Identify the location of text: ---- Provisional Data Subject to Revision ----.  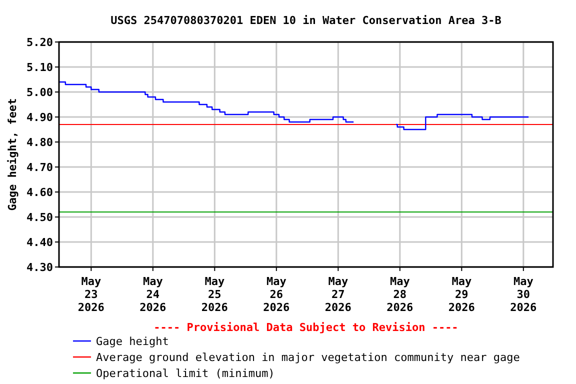
(306, 327).